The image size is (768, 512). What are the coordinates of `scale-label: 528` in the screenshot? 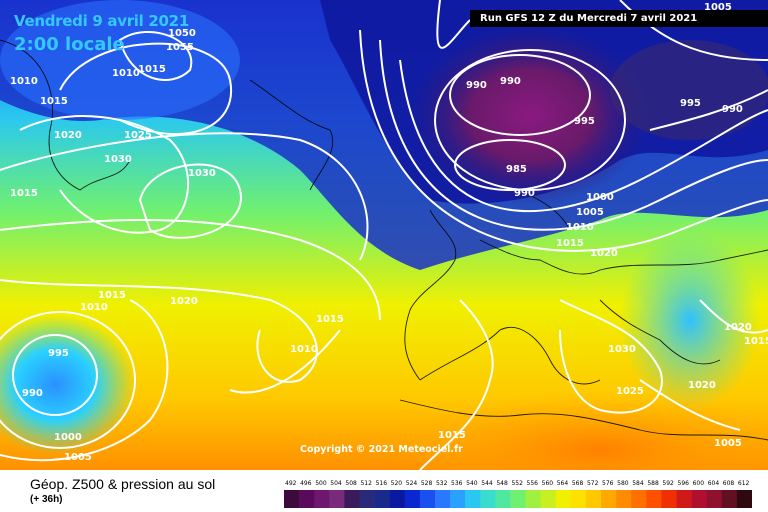 It's located at (427, 483).